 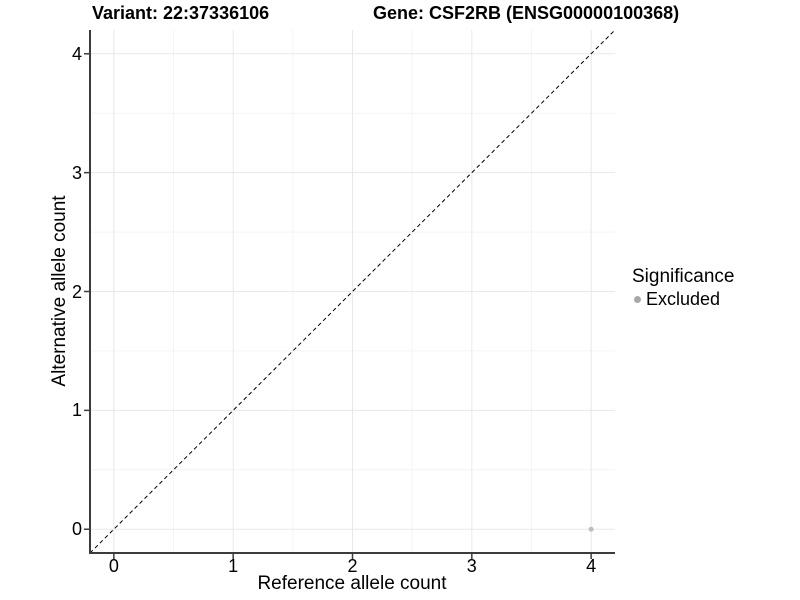 I want to click on data-point, so click(x=591, y=529).